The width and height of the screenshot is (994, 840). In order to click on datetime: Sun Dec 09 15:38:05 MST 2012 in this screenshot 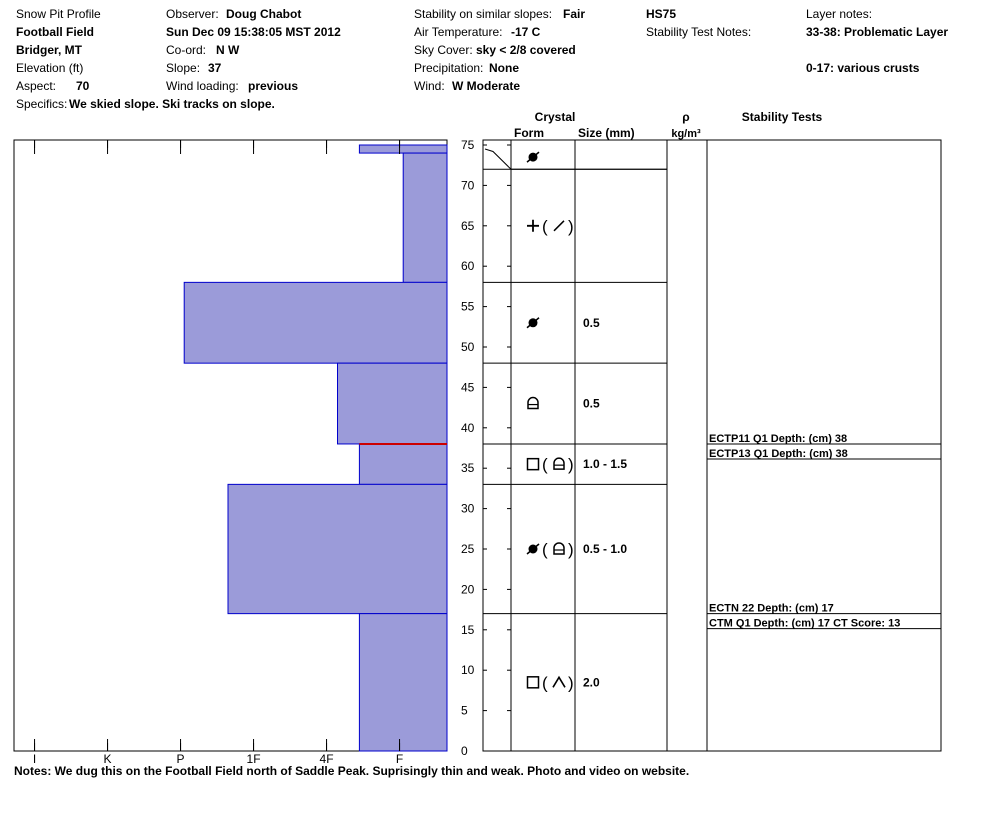, I will do `click(253, 32)`.